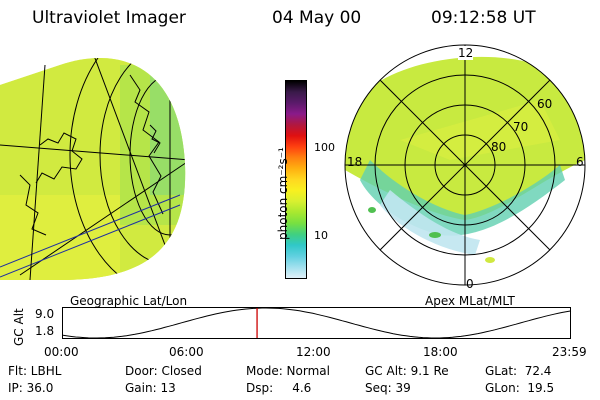 The image size is (600, 400). Describe the element at coordinates (324, 147) in the screenshot. I see `colorbar-tick-100: 100` at that location.